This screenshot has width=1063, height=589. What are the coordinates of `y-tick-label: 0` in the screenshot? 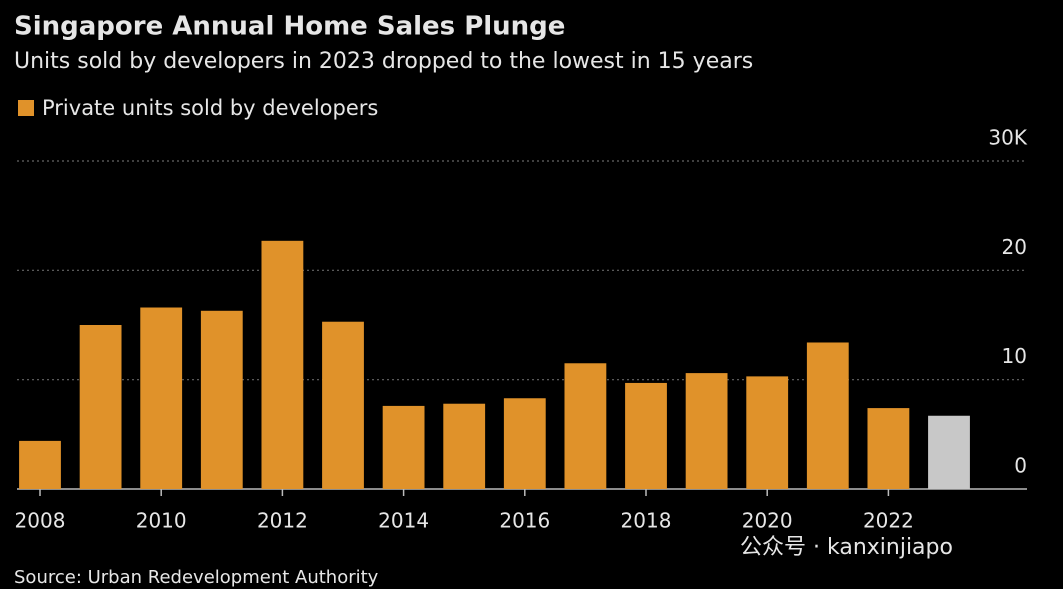 It's located at (1020, 466).